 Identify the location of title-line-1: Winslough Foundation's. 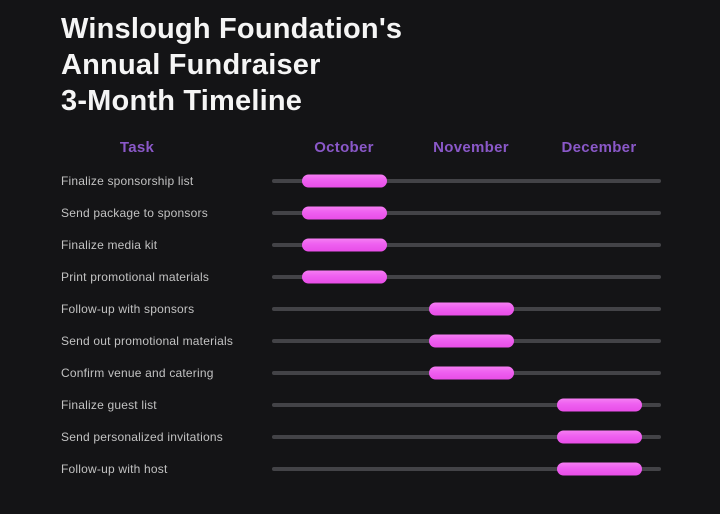
(232, 29).